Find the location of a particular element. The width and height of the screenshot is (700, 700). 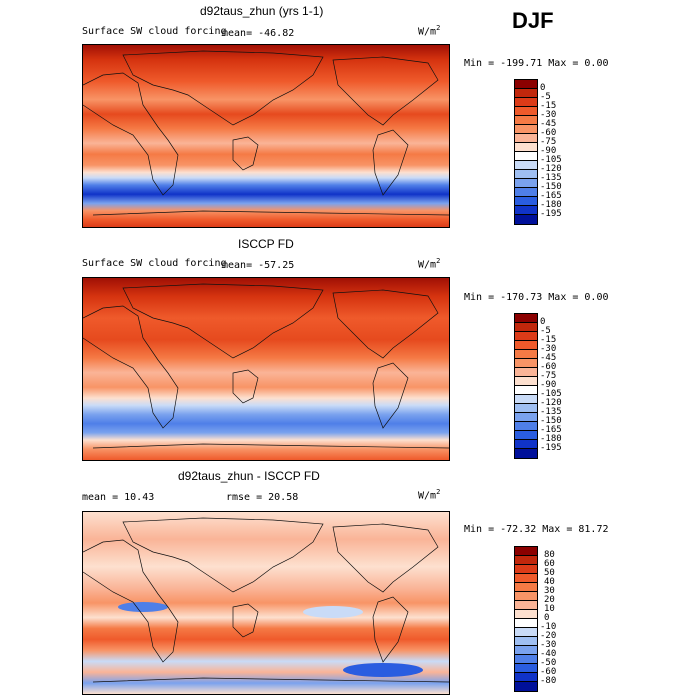

colorbar-tick-label: -80 is located at coordinates (548, 681).